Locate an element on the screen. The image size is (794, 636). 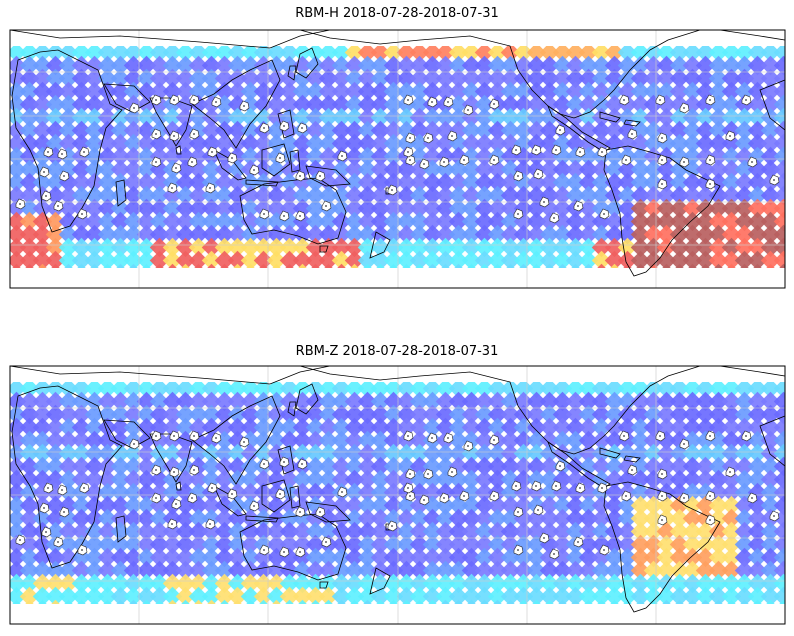
panel-title-rbm-h: RBM-H 2018-07-28-2018-07-31 is located at coordinates (397, 13).